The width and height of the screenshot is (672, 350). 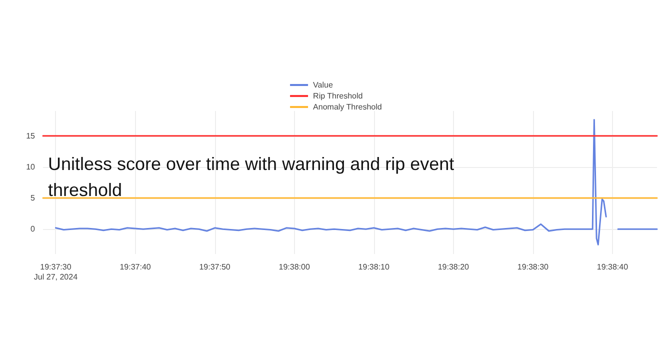 I want to click on text: Unitless score over time with warning and rip event threshold, so click(x=254, y=177).